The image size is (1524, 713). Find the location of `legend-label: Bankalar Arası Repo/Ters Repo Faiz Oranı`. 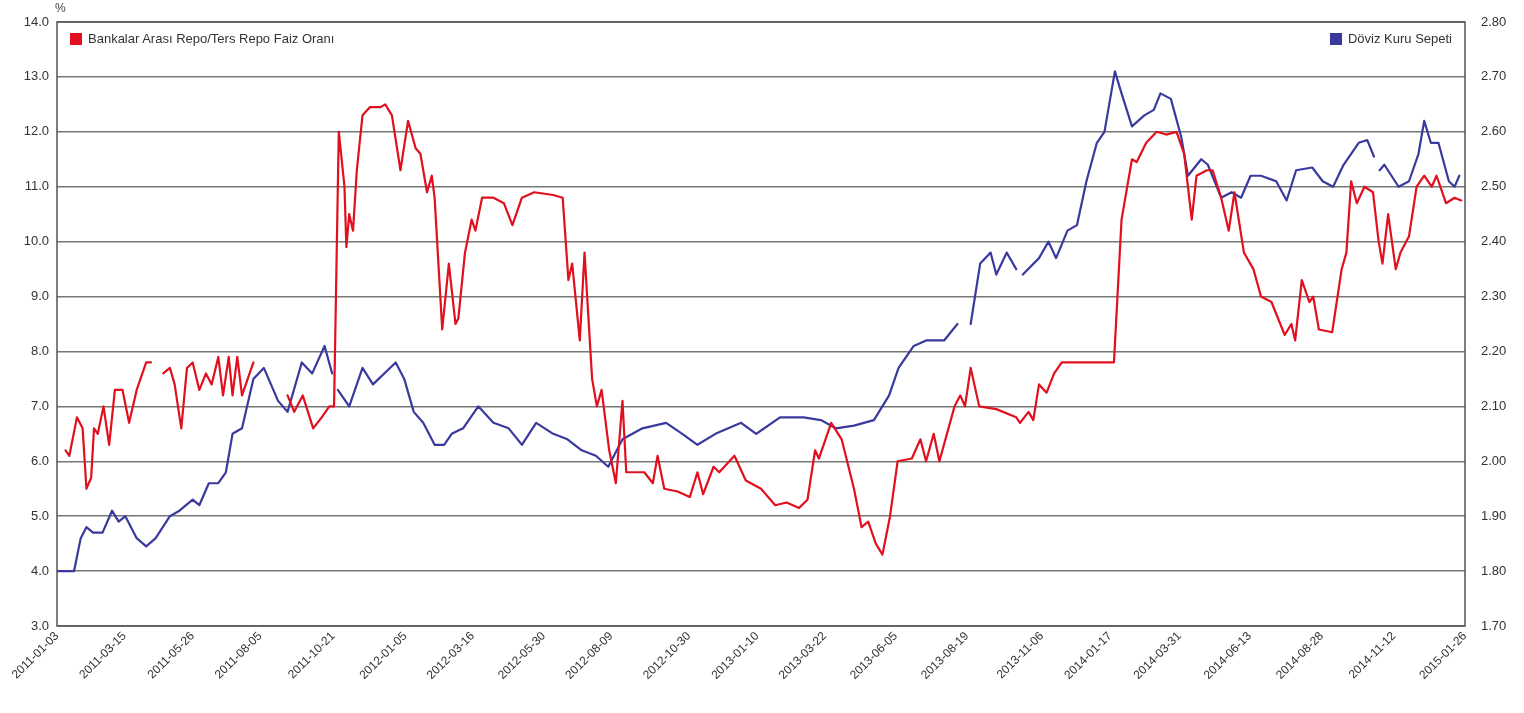

legend-label: Bankalar Arası Repo/Ters Repo Faiz Oranı is located at coordinates (211, 38).